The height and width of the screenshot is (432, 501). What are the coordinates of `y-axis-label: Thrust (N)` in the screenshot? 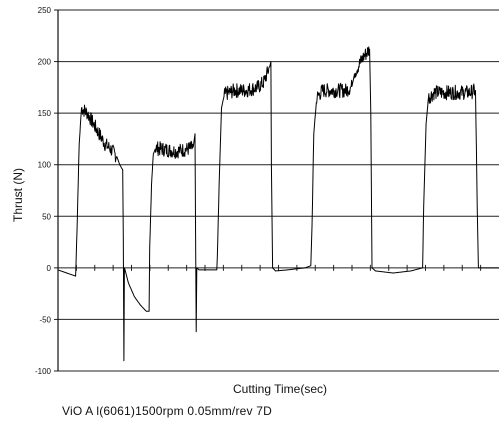 It's located at (18, 195).